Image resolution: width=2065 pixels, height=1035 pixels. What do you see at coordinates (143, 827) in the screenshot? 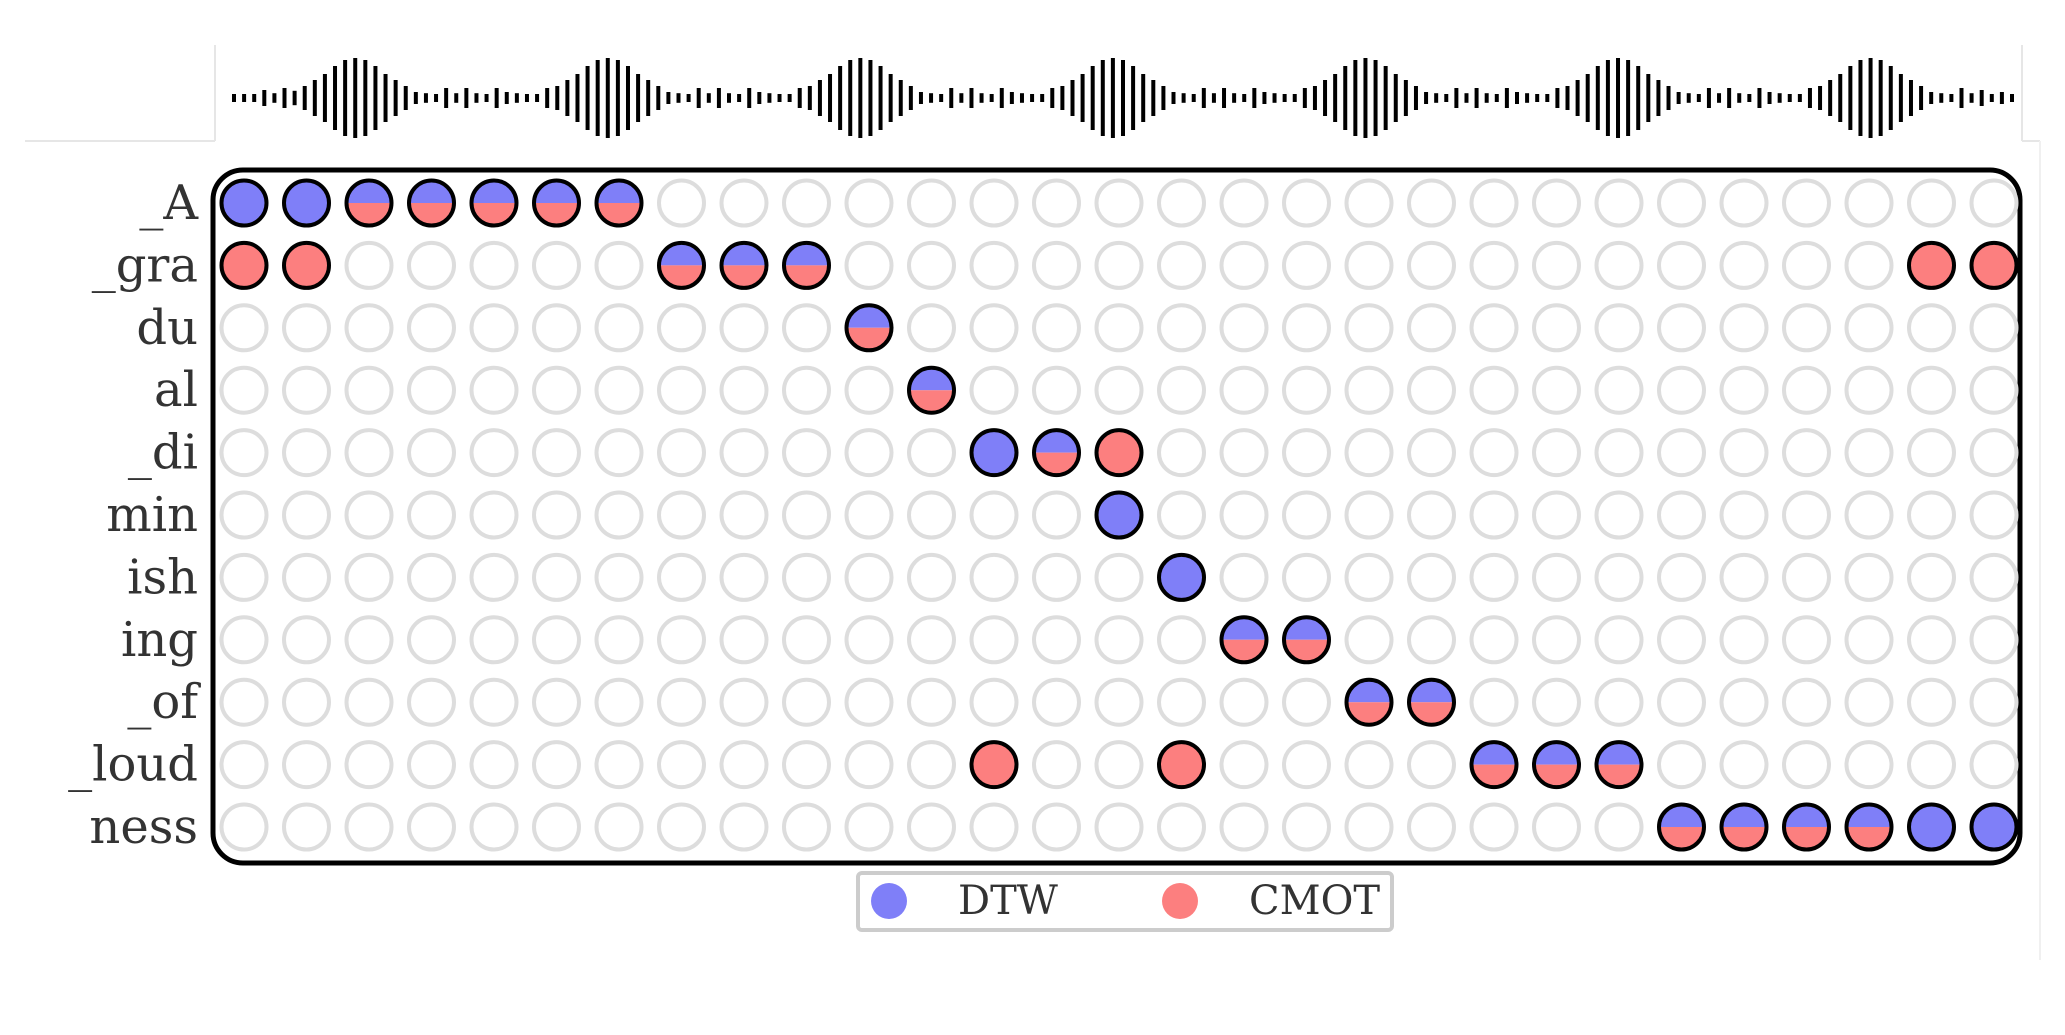
I see `row-label: ness` at bounding box center [143, 827].